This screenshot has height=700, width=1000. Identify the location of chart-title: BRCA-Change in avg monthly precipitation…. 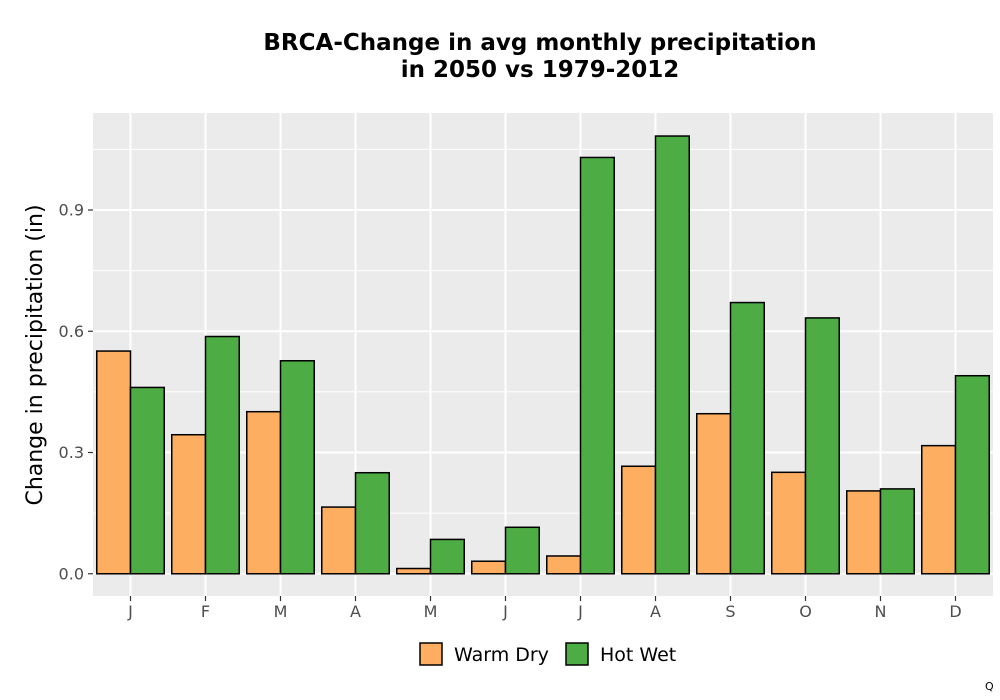
(540, 57).